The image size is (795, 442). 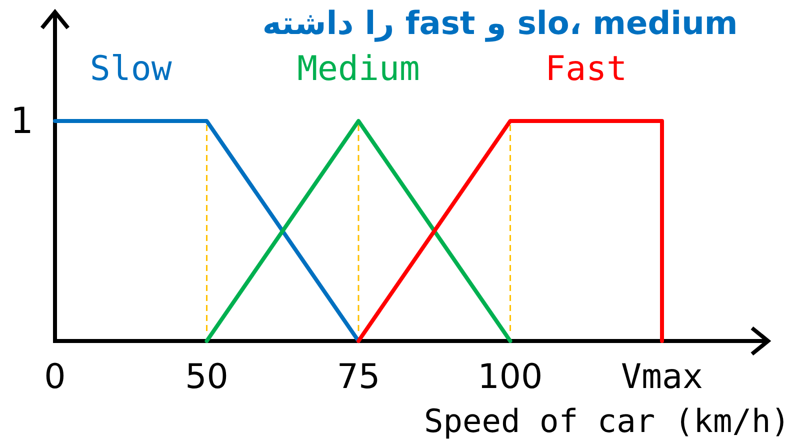 What do you see at coordinates (662, 377) in the screenshot?
I see `x-tick-label: Vmax` at bounding box center [662, 377].